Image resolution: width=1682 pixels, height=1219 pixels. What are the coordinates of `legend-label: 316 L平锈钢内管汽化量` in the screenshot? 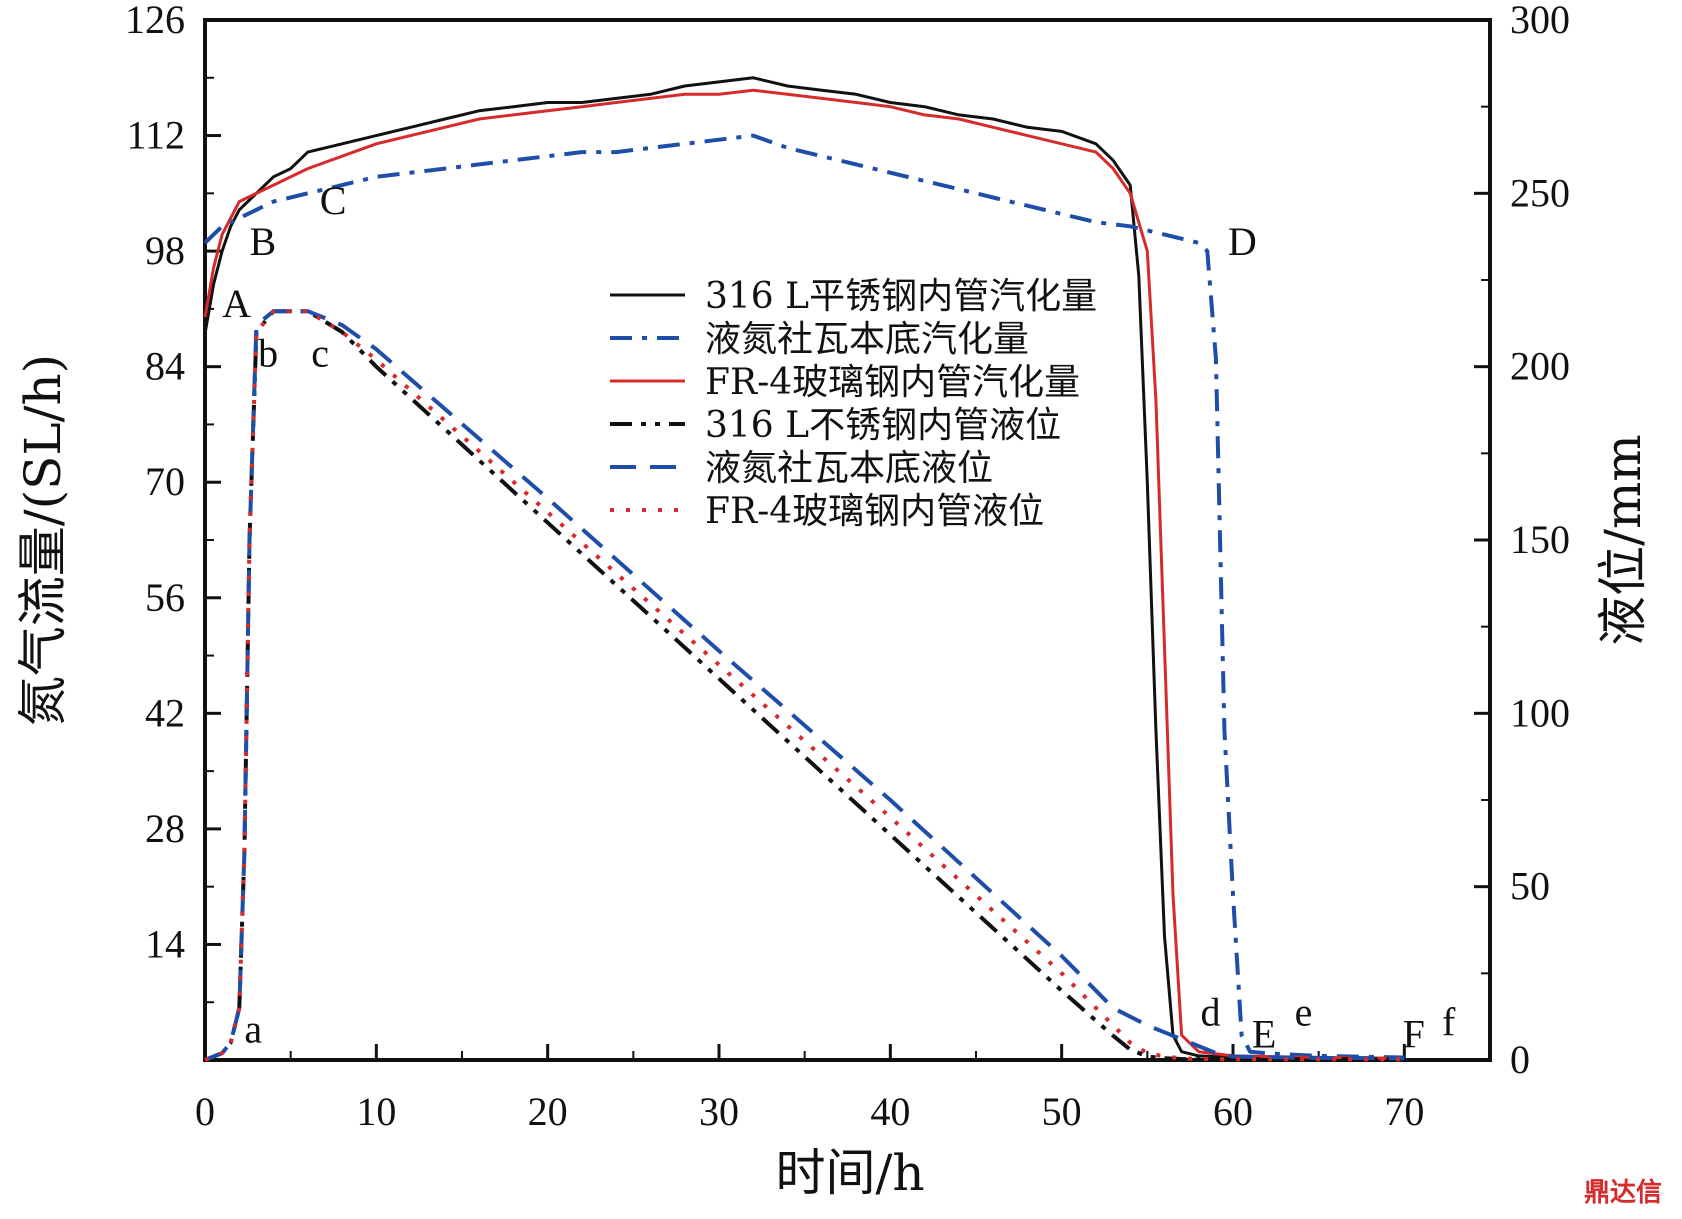 It's located at (901, 296).